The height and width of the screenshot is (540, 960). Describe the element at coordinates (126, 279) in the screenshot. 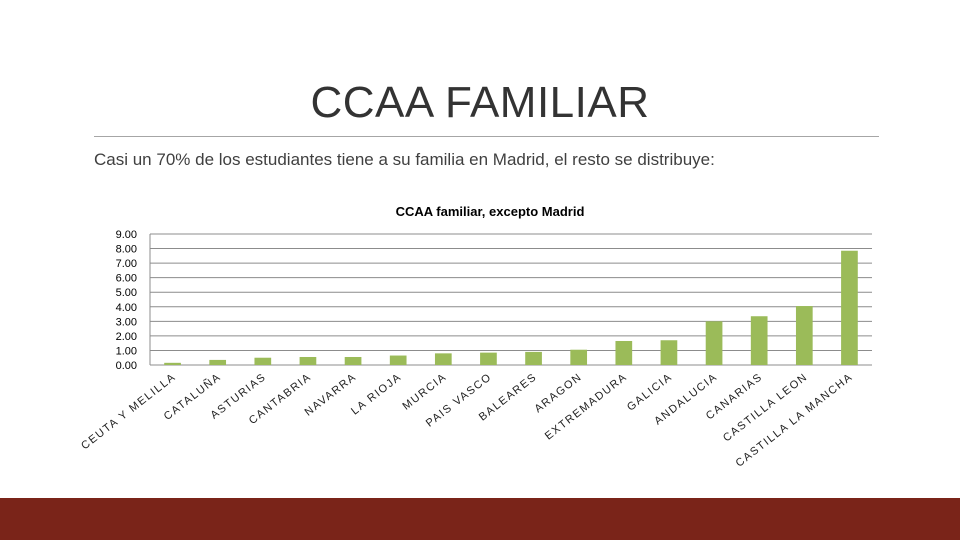

I see `y-tick-label: 6.00` at that location.